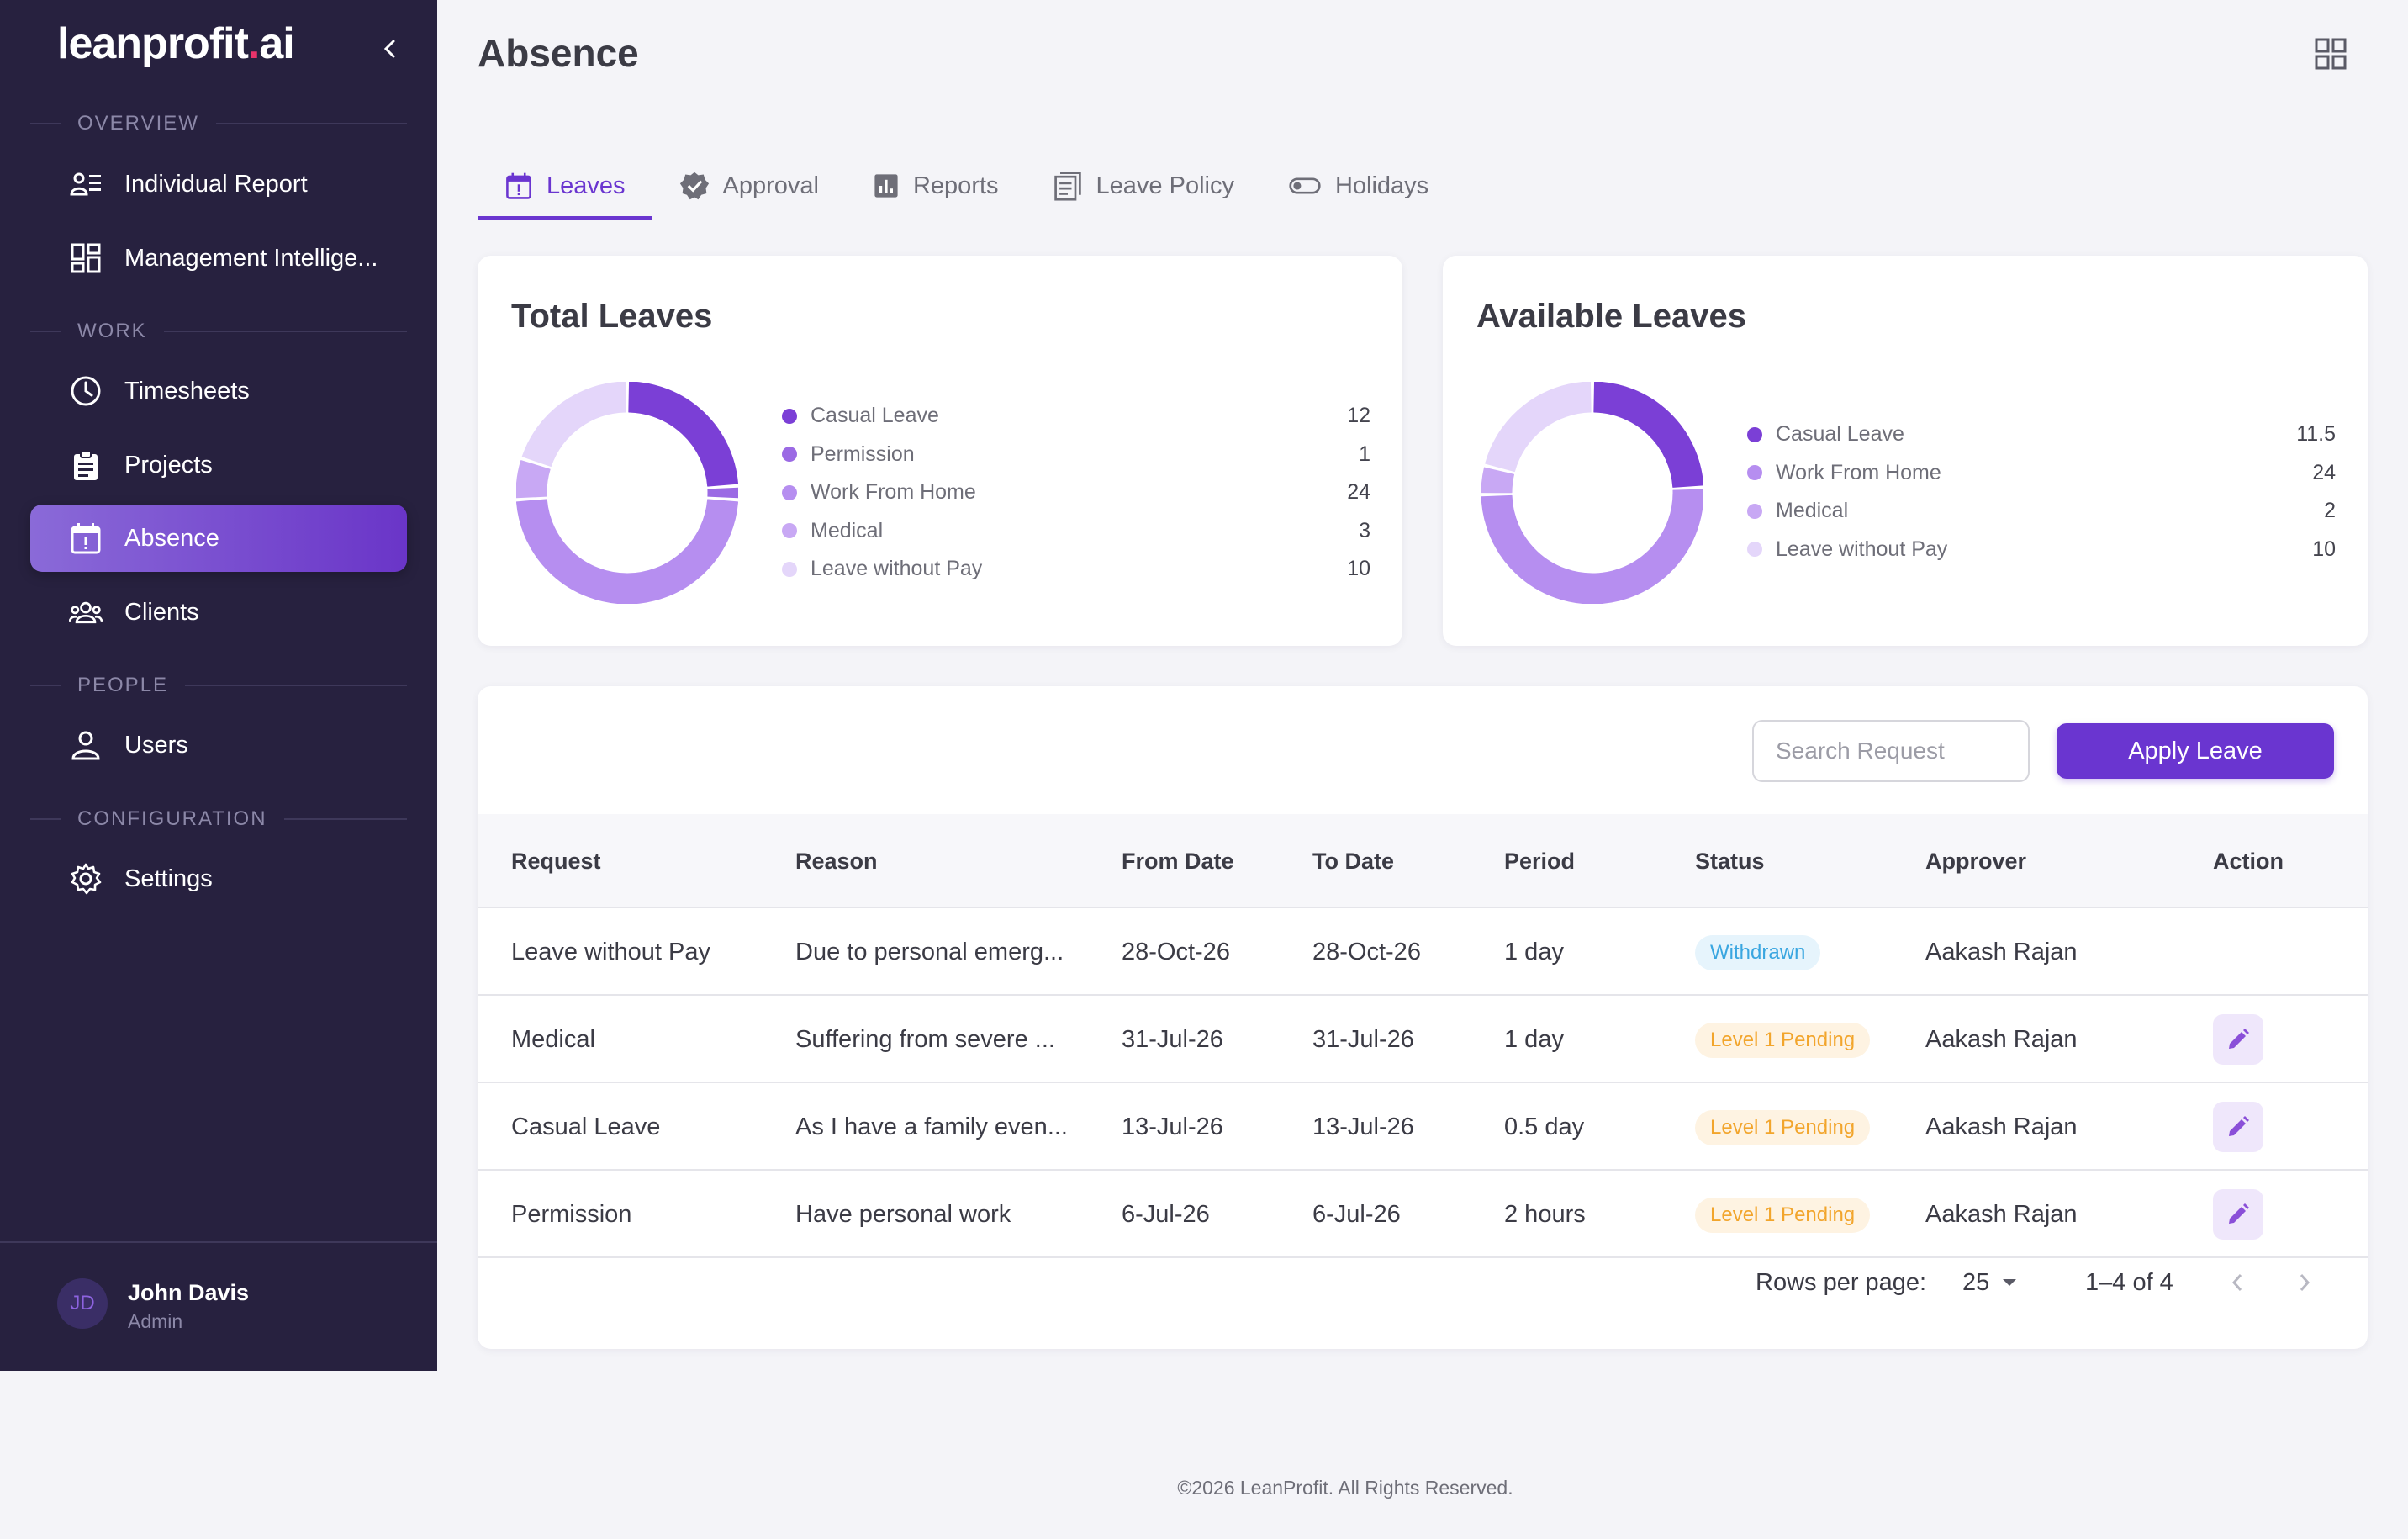 This screenshot has width=2408, height=1539. What do you see at coordinates (176, 43) in the screenshot?
I see `app-logo: leanprofit.ai` at bounding box center [176, 43].